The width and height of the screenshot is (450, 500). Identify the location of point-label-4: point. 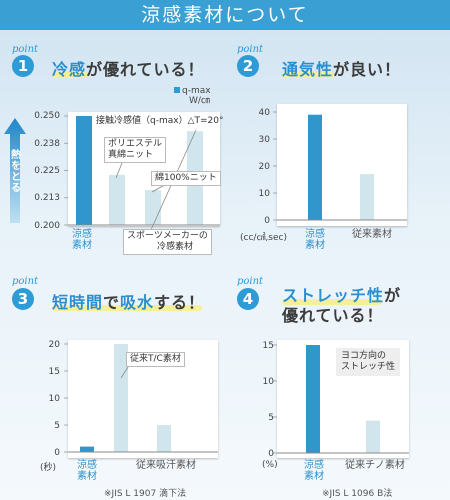
(250, 281).